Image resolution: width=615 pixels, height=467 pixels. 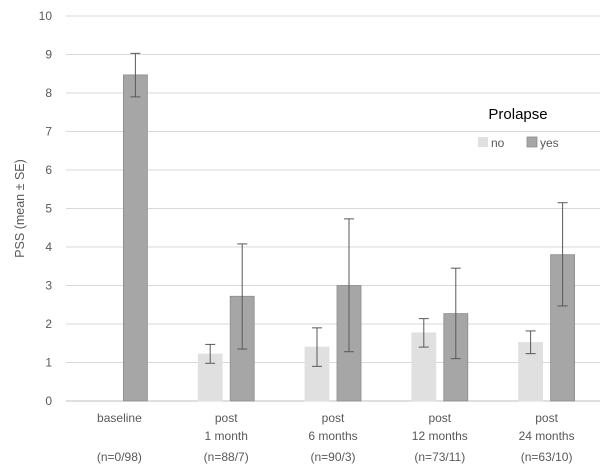 What do you see at coordinates (483, 142) in the screenshot?
I see `legend-swatch-no` at bounding box center [483, 142].